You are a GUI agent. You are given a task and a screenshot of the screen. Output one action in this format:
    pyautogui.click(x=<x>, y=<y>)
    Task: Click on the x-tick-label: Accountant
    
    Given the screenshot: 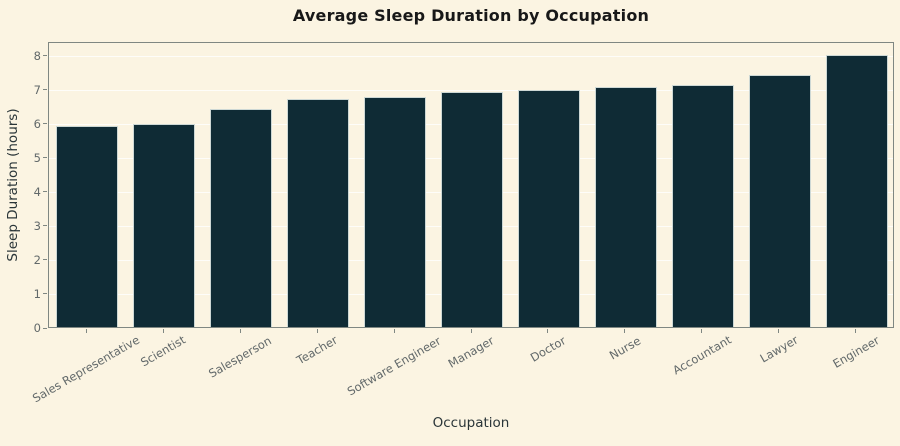 What is the action you would take?
    pyautogui.click(x=701, y=355)
    